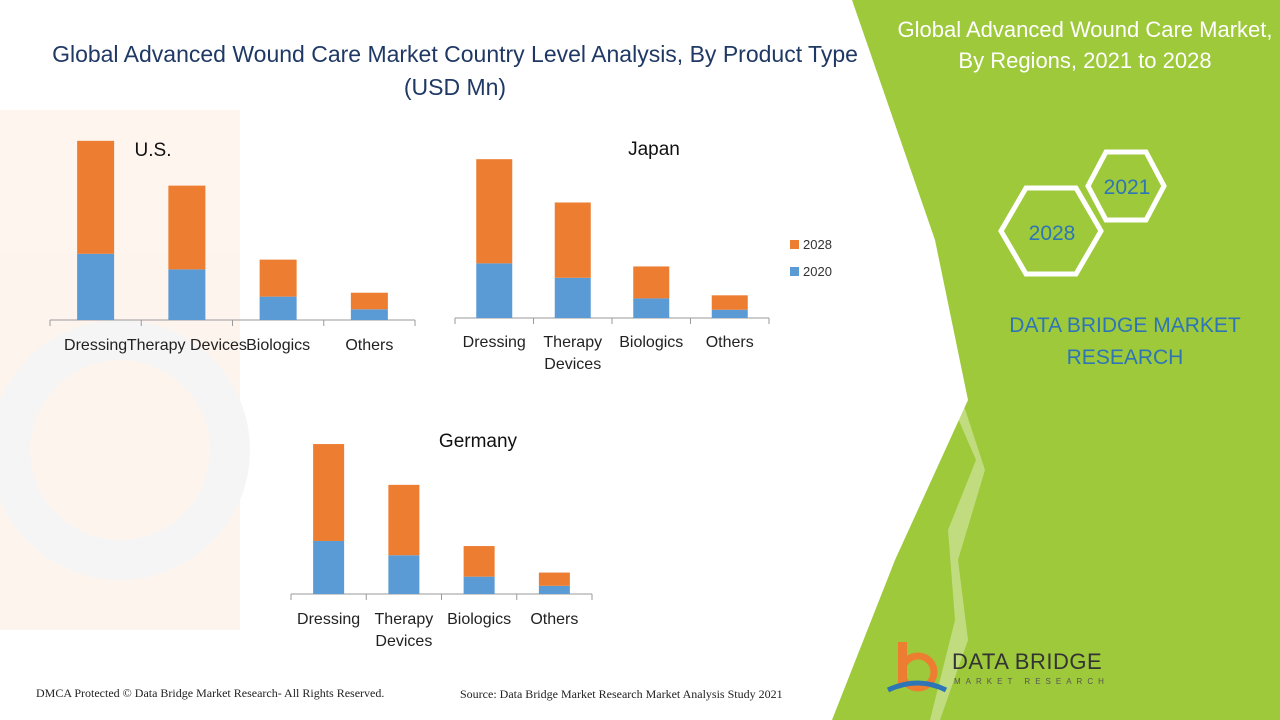 The height and width of the screenshot is (720, 1280). Describe the element at coordinates (1027, 661) in the screenshot. I see `logo-name: DATA BRIDGE` at that location.